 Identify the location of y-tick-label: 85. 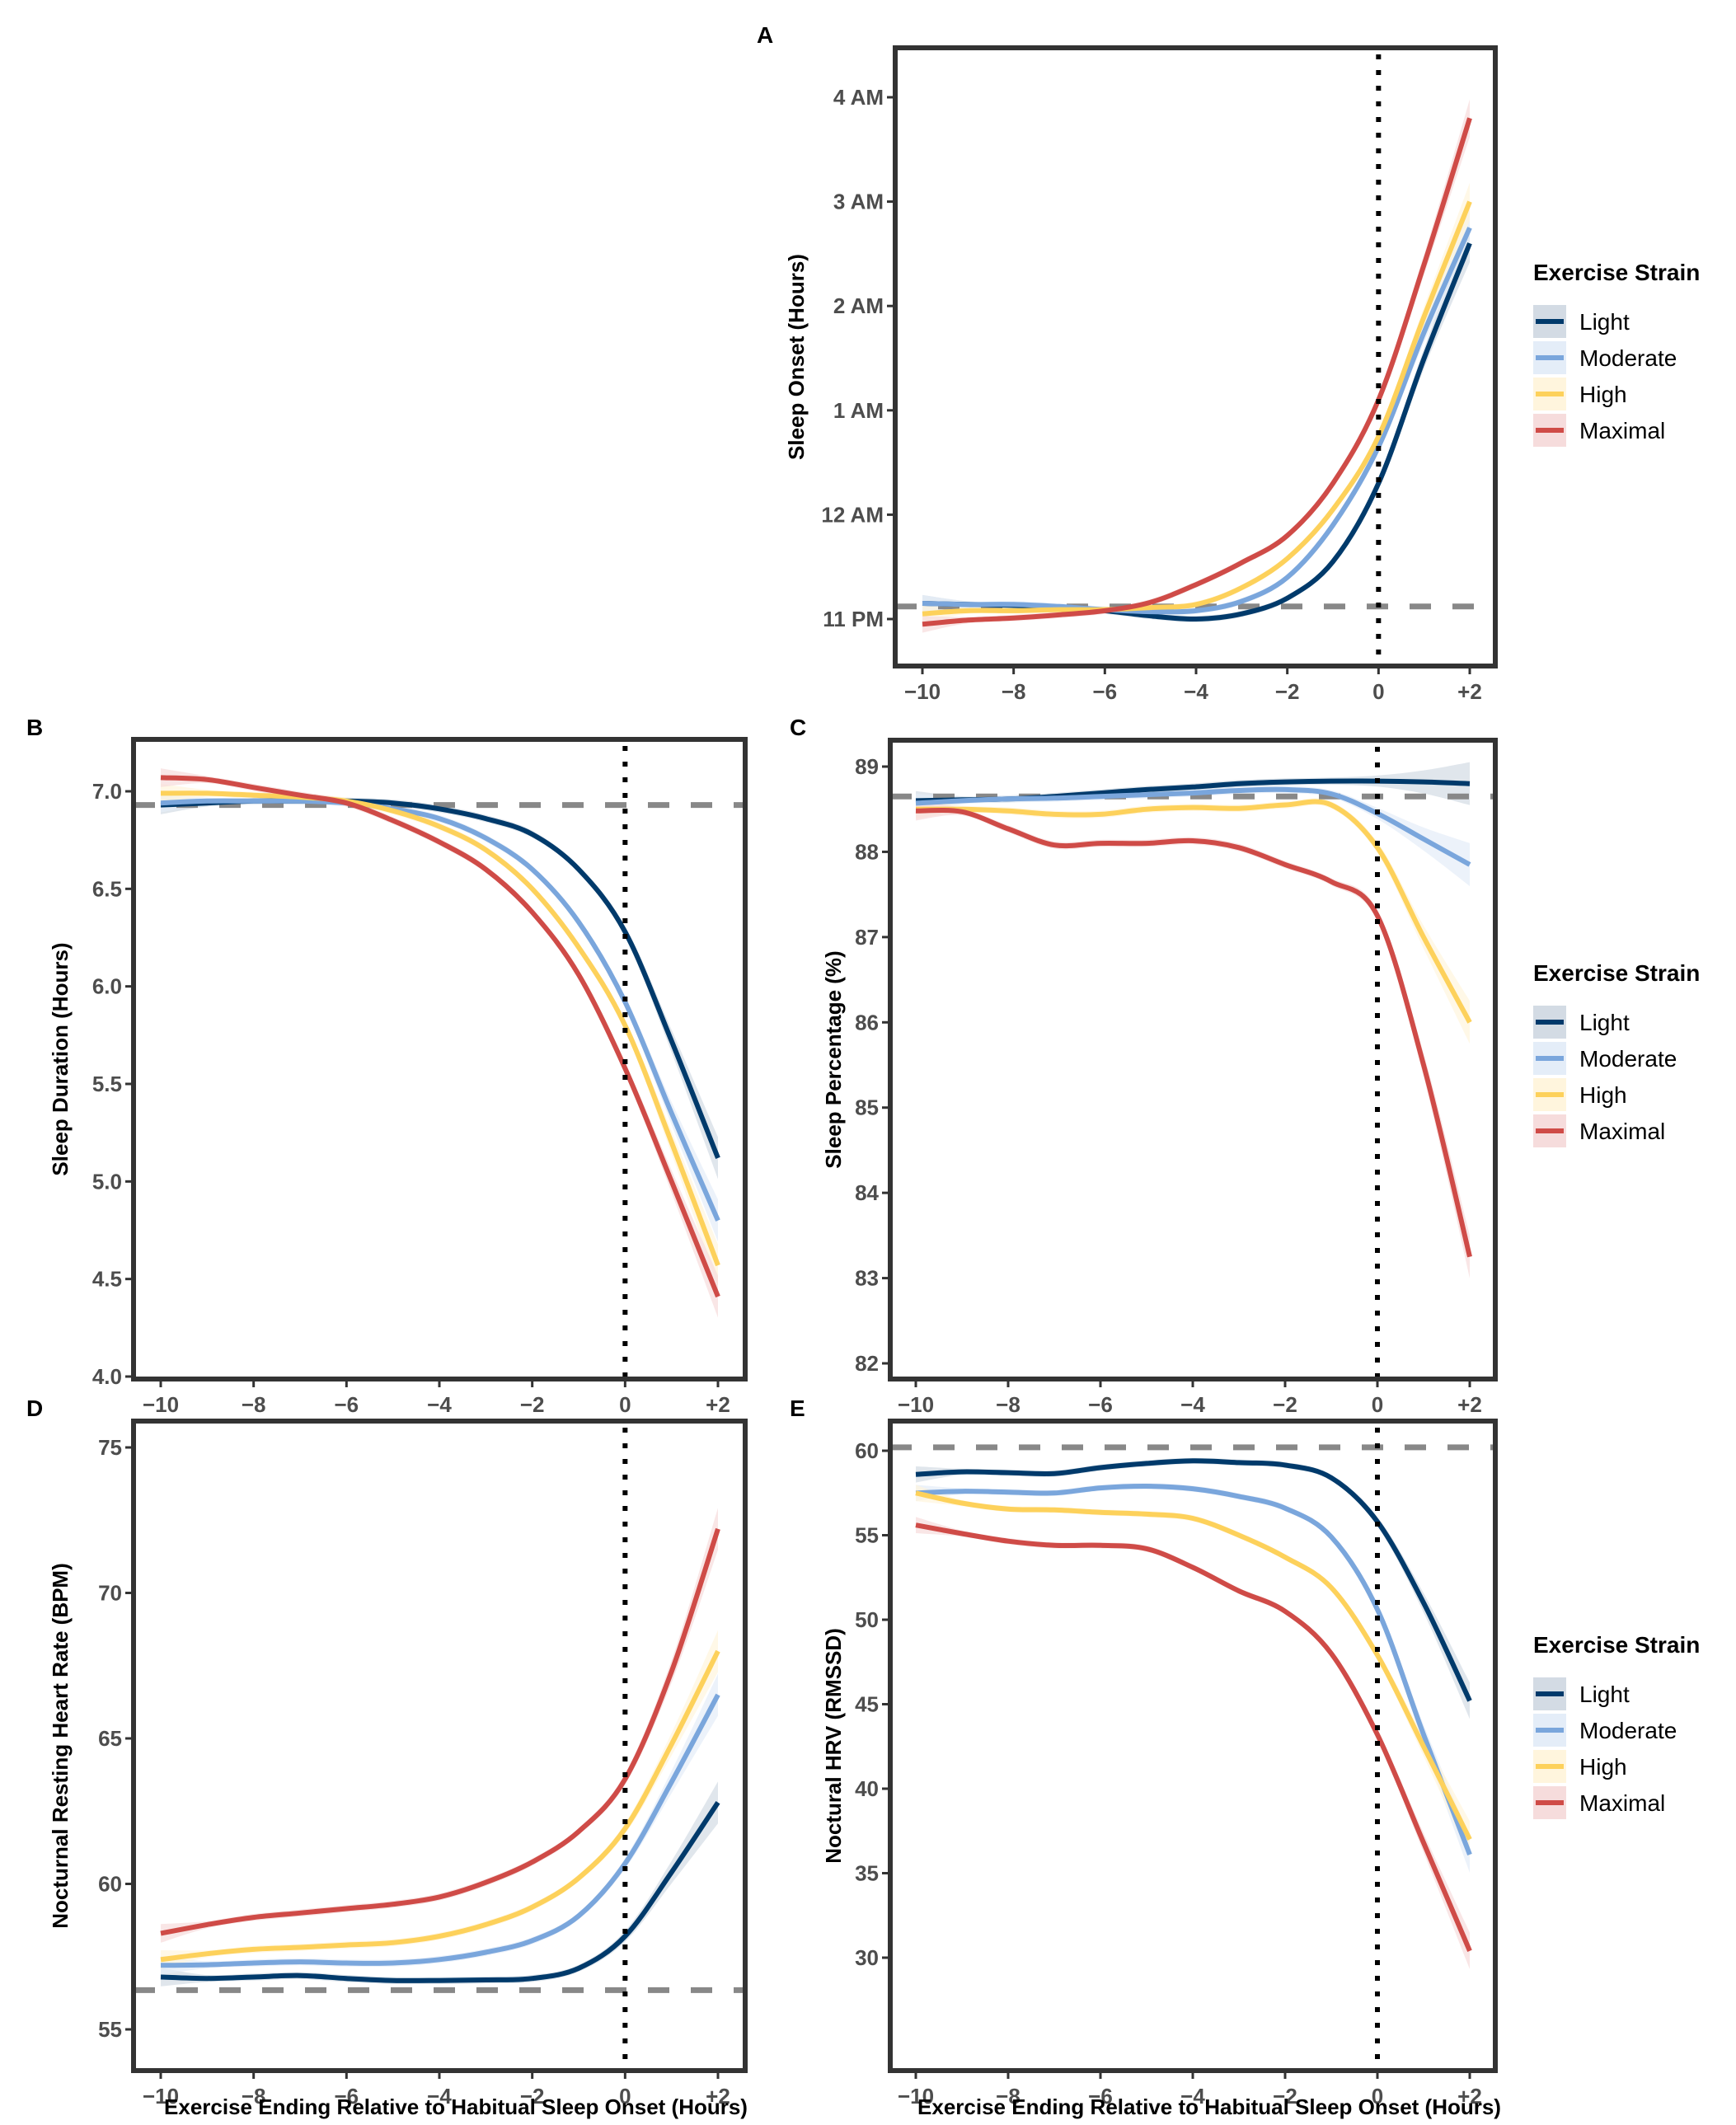
(867, 1107).